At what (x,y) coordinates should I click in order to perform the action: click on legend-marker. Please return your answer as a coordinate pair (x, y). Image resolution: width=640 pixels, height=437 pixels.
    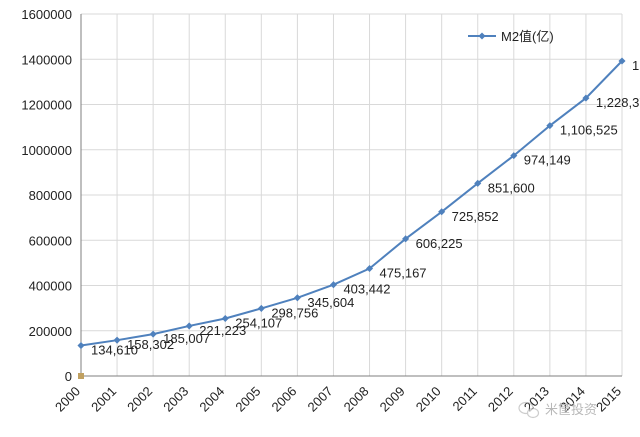
    Looking at the image, I should click on (482, 36).